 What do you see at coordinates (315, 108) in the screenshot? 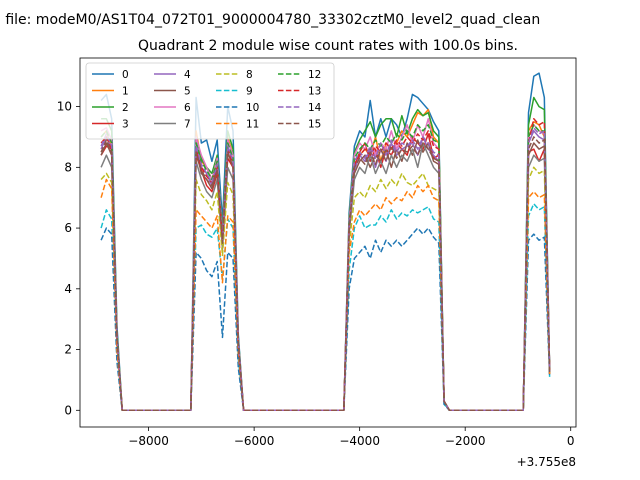
I see `legend-label-14: 14` at bounding box center [315, 108].